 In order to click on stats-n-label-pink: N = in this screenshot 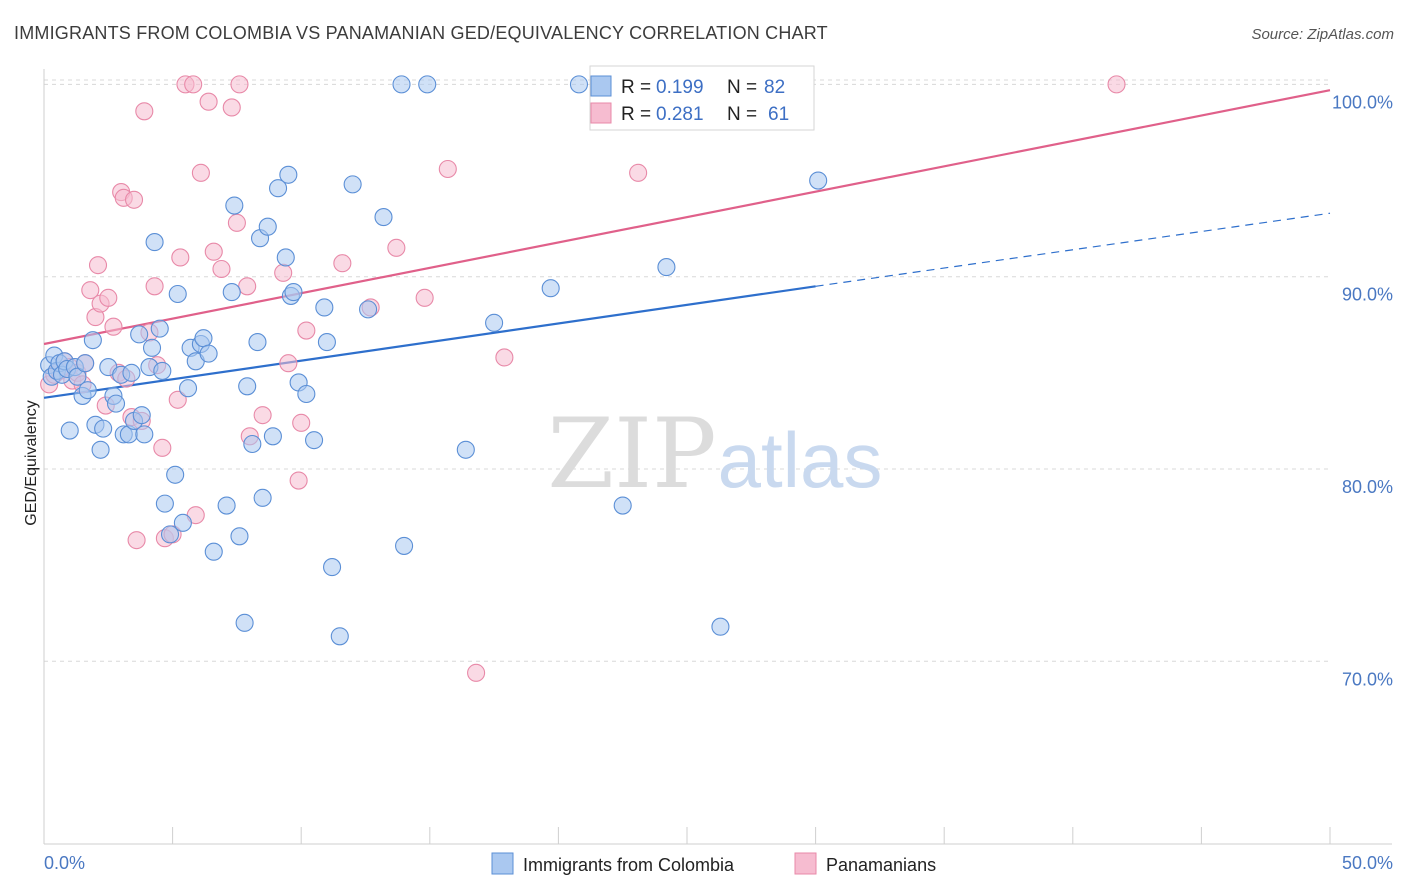, I will do `click(742, 114)`.